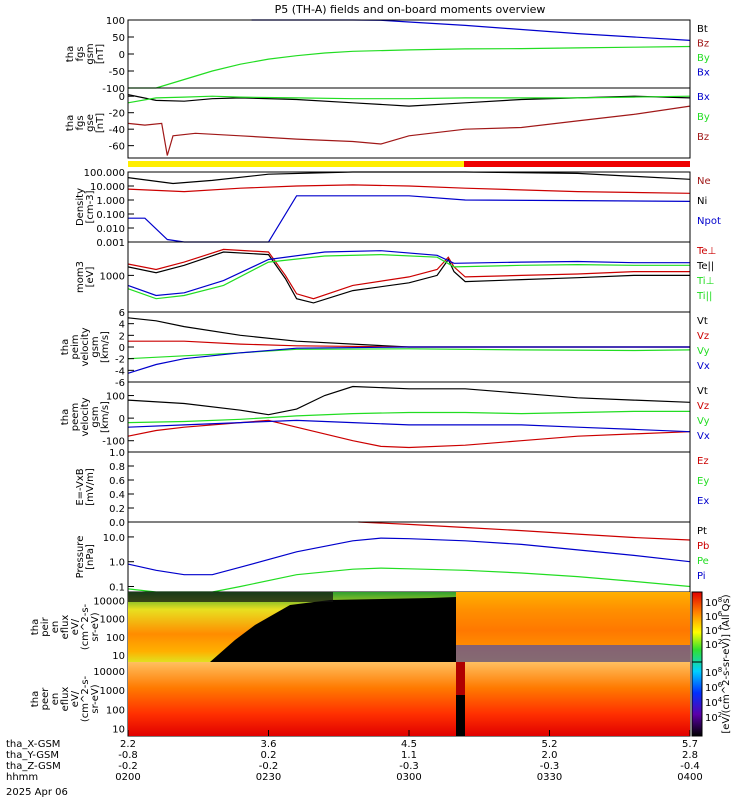 Image resolution: width=750 pixels, height=800 pixels. Describe the element at coordinates (37, 792) in the screenshot. I see `date-label: 2025 Apr 06` at that location.